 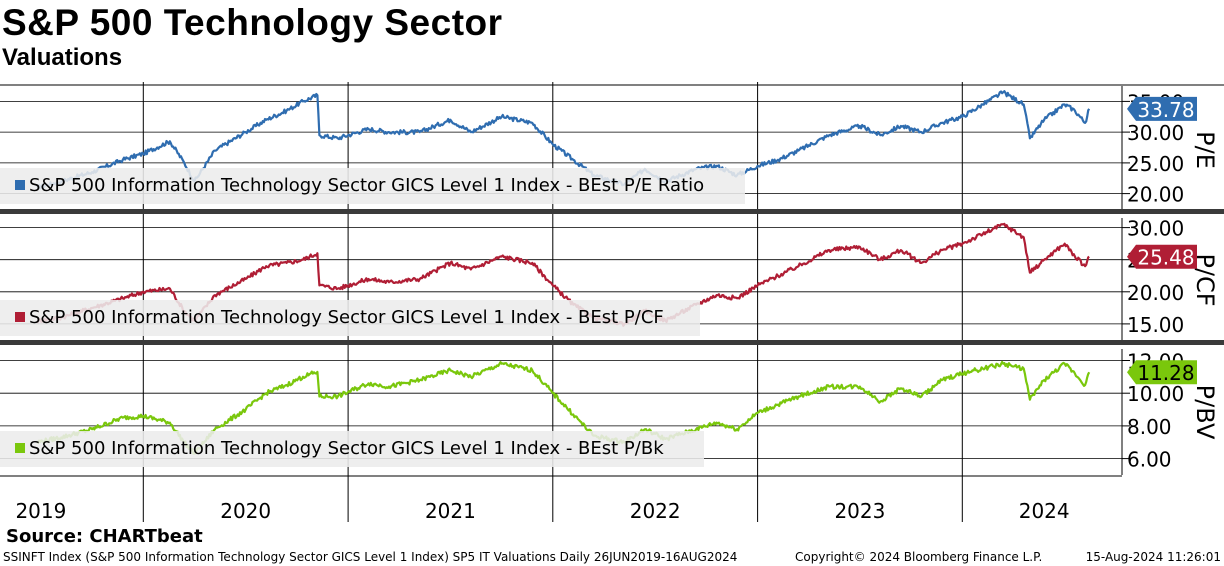 I want to click on last-value-tag-pe, so click(x=1162, y=108).